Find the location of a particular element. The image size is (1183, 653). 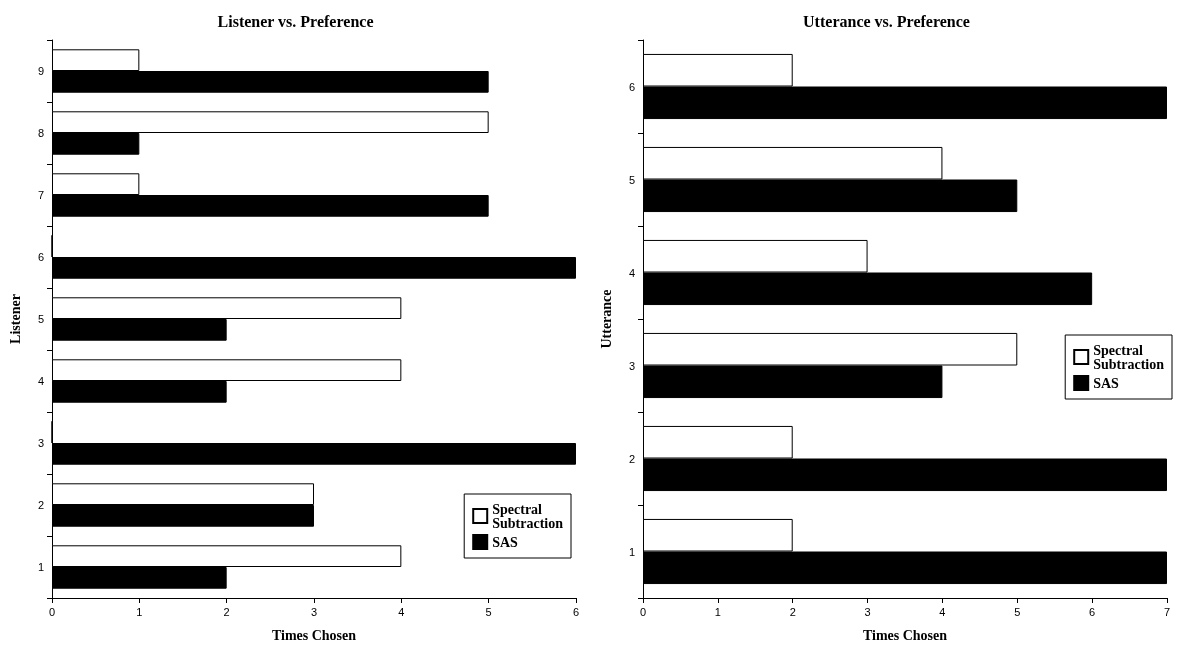

x-tick-label: 7 is located at coordinates (1167, 611).